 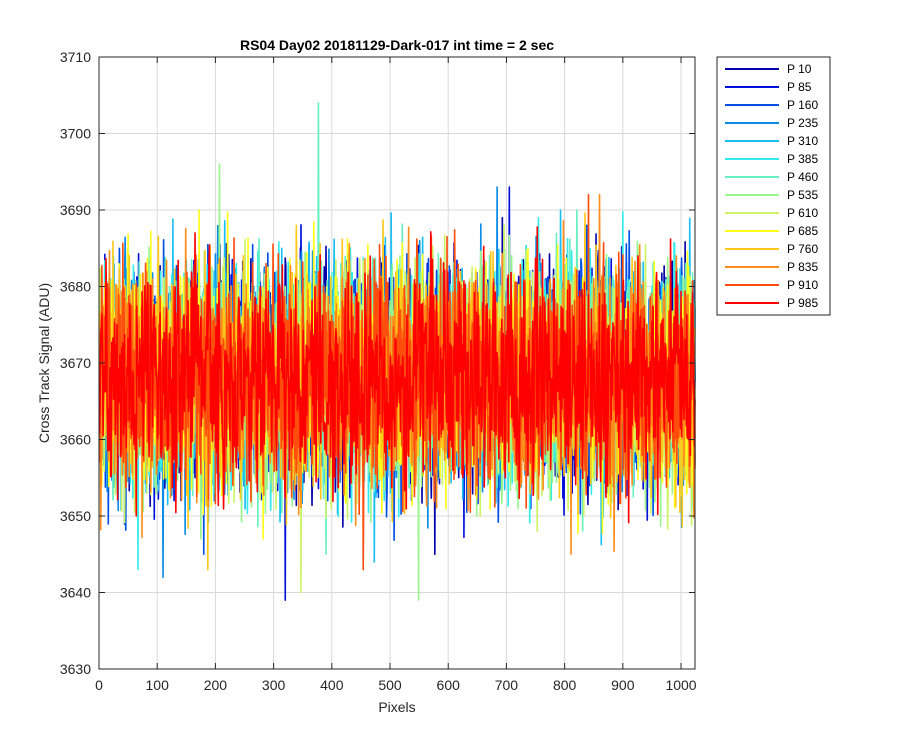 What do you see at coordinates (44, 363) in the screenshot?
I see `y-axis-label: Cross Track Signal (ADU)` at bounding box center [44, 363].